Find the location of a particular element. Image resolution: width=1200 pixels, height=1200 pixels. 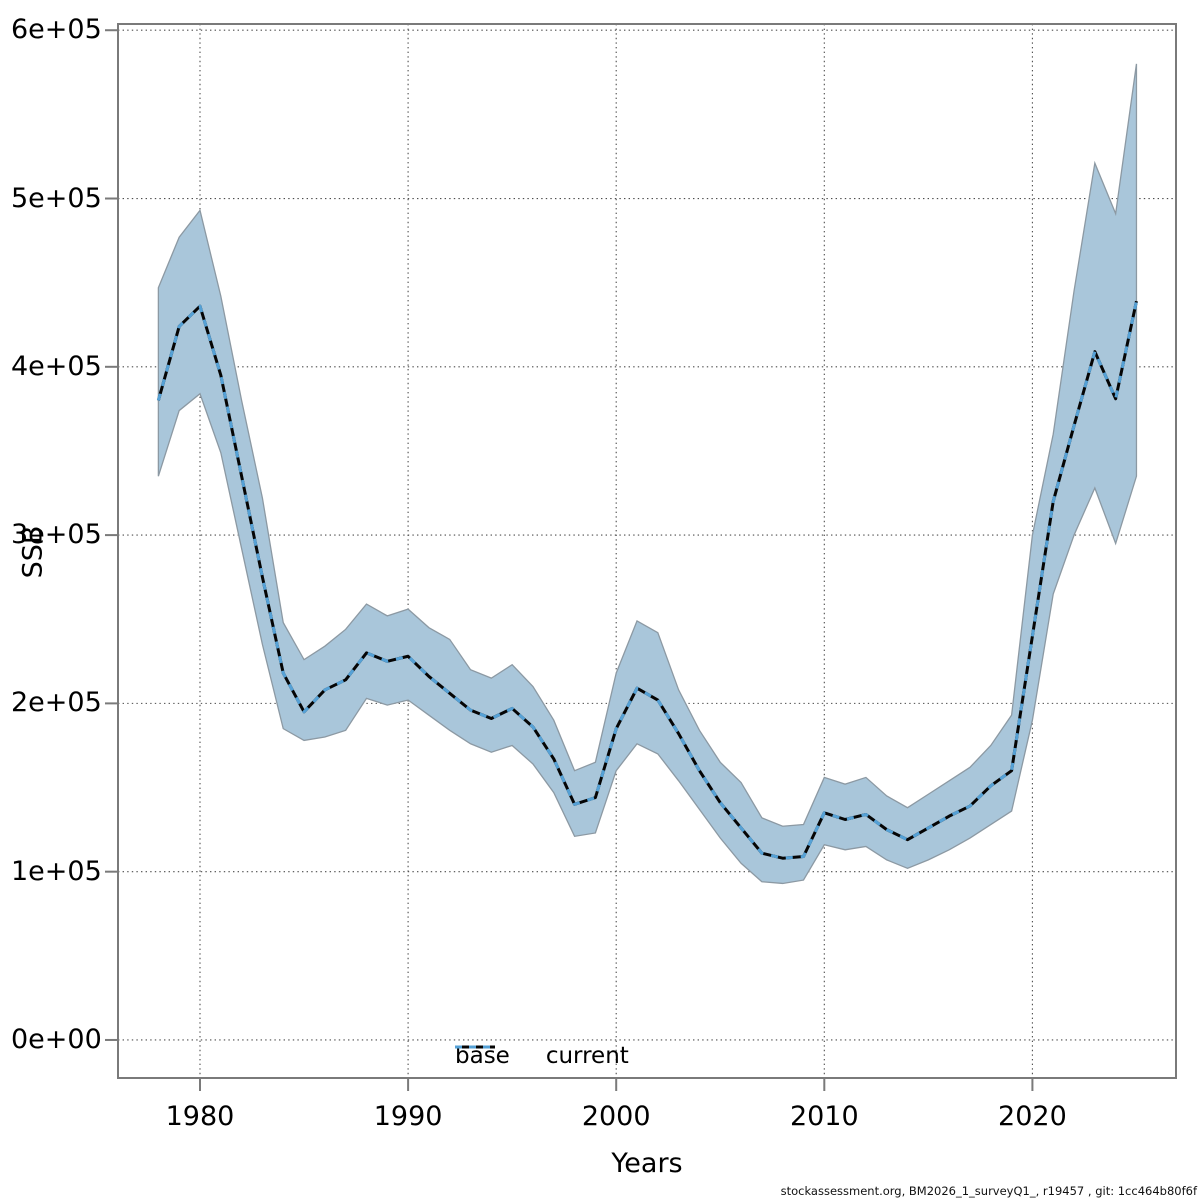

legend: base current is located at coordinates (542, 1056).